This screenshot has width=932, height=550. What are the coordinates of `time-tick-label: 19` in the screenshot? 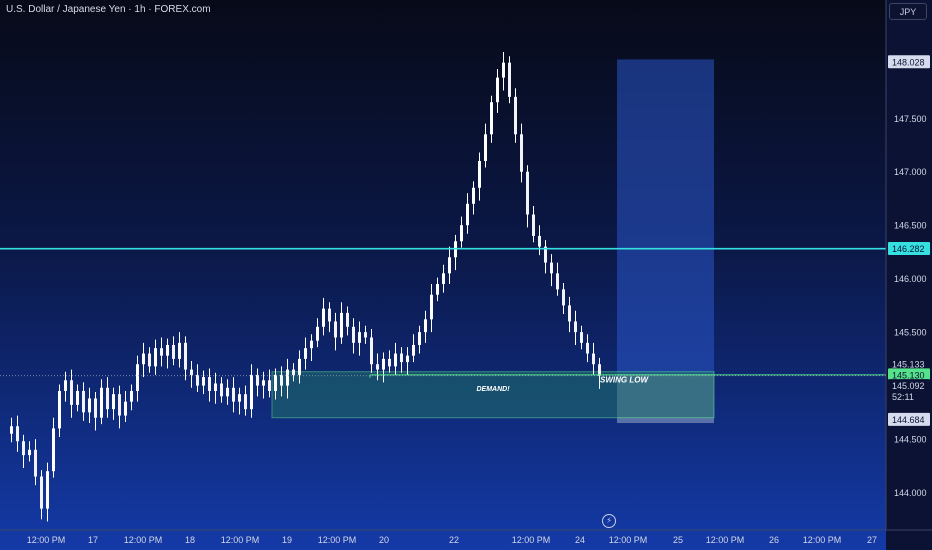 It's located at (287, 540).